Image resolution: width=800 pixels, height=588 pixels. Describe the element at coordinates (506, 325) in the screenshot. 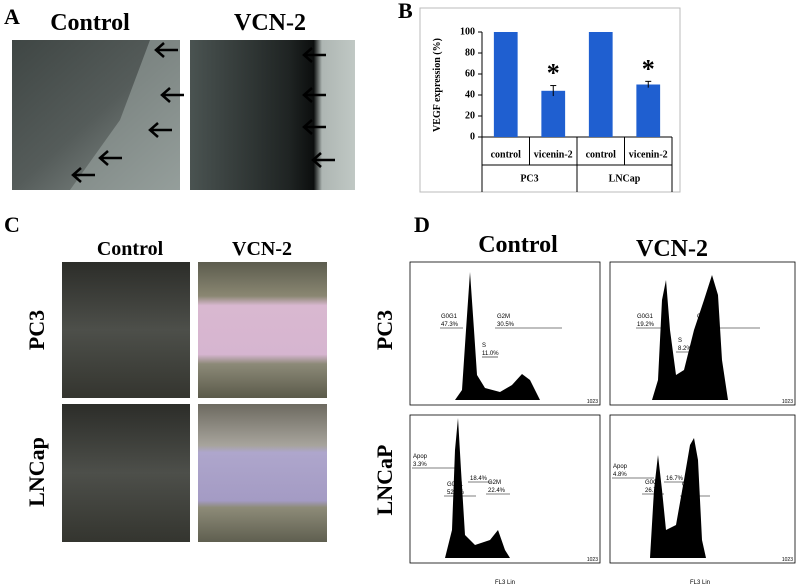

I see `gate-label: 30.5%` at that location.